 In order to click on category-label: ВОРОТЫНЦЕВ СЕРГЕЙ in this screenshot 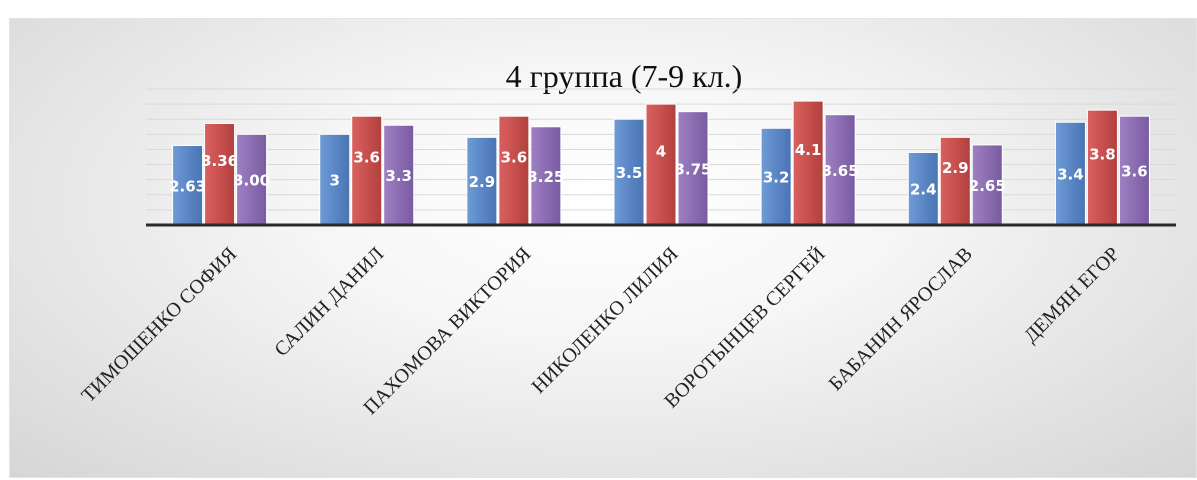, I will do `click(745, 327)`.